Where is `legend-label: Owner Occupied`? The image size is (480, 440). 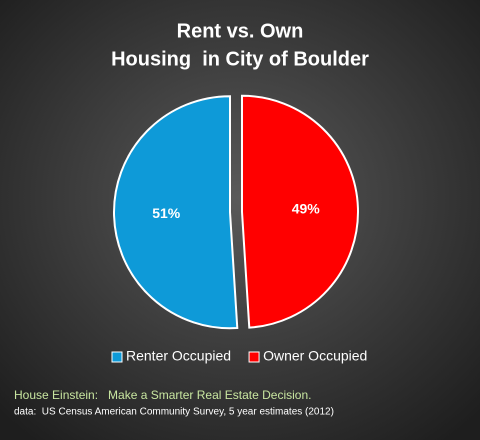 legend-label: Owner Occupied is located at coordinates (315, 356).